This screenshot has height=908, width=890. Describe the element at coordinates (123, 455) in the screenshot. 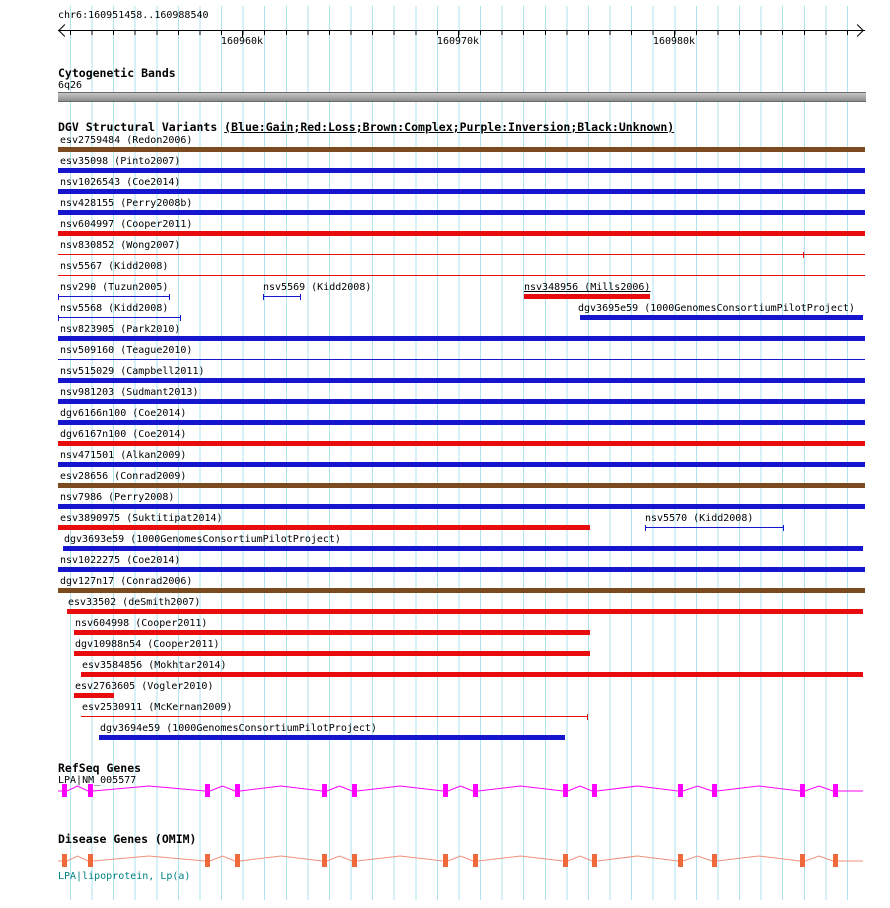

I see `variant-label: nsv471501 (Alkan2009)` at that location.